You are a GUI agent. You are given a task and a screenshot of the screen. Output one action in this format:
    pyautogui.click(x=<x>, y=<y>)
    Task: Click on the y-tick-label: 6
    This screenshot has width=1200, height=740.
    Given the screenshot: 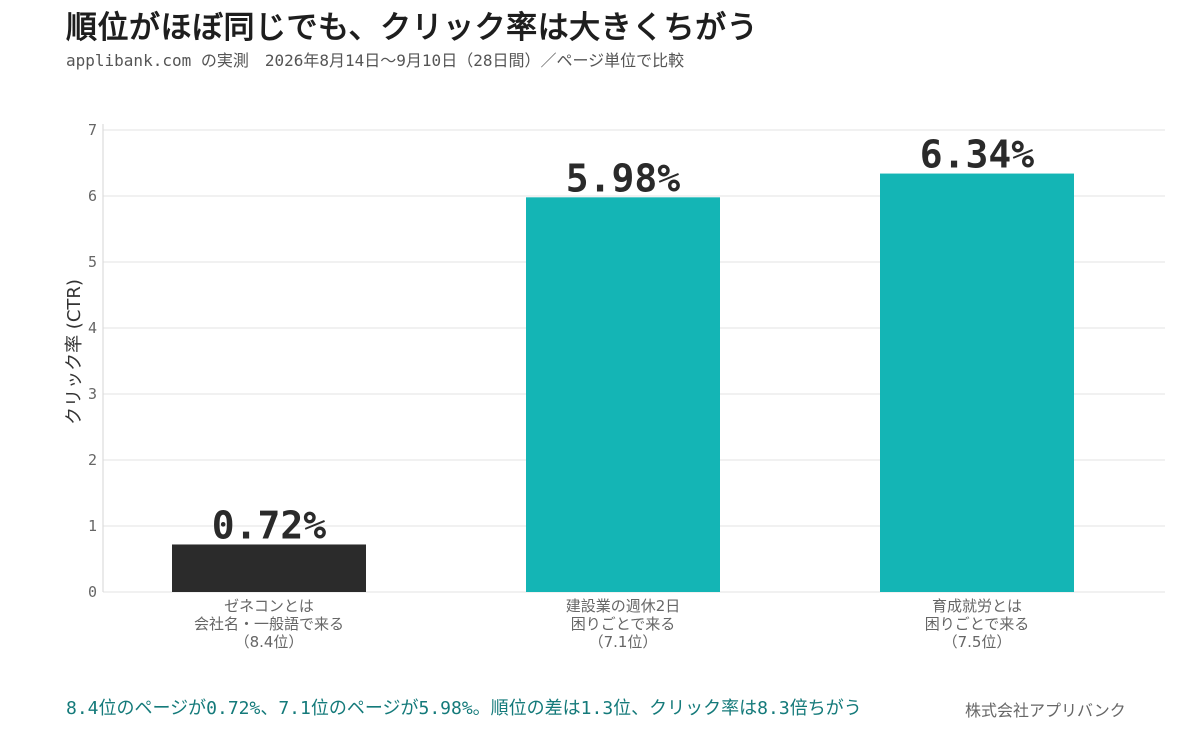 What is the action you would take?
    pyautogui.click(x=92, y=196)
    